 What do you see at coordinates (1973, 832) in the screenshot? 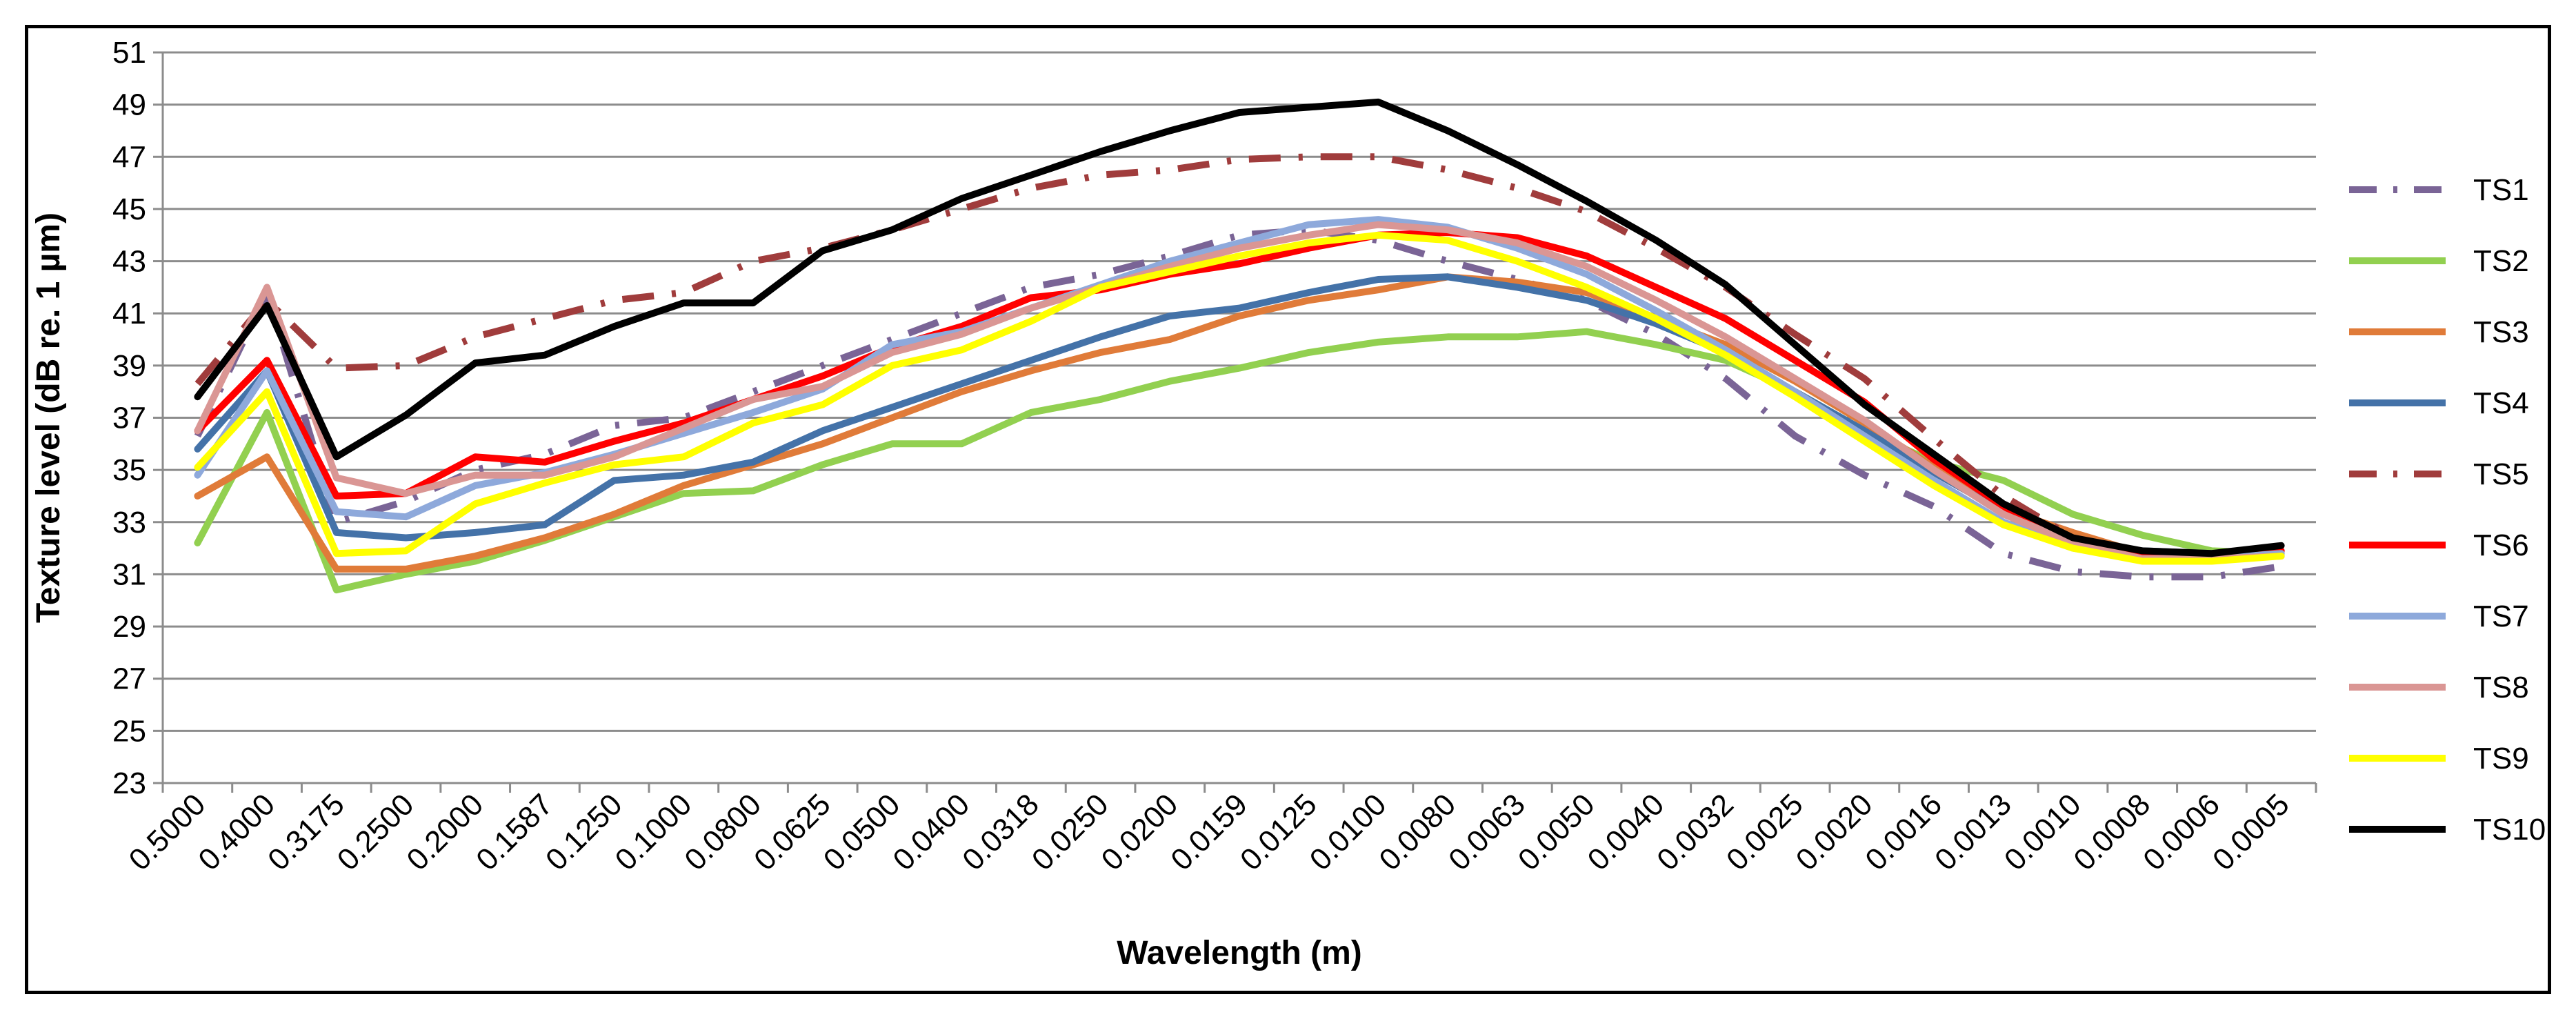
I see `x-tick-label: 0.0013` at bounding box center [1973, 832].